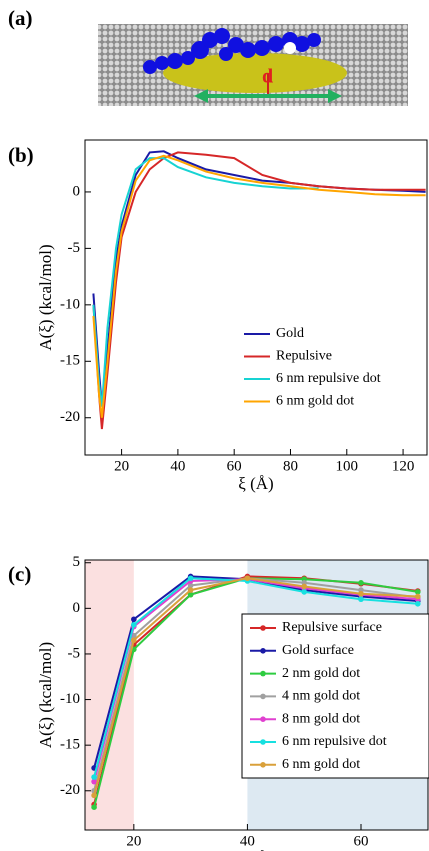  I want to click on x-tick-label: 120, so click(403, 466).